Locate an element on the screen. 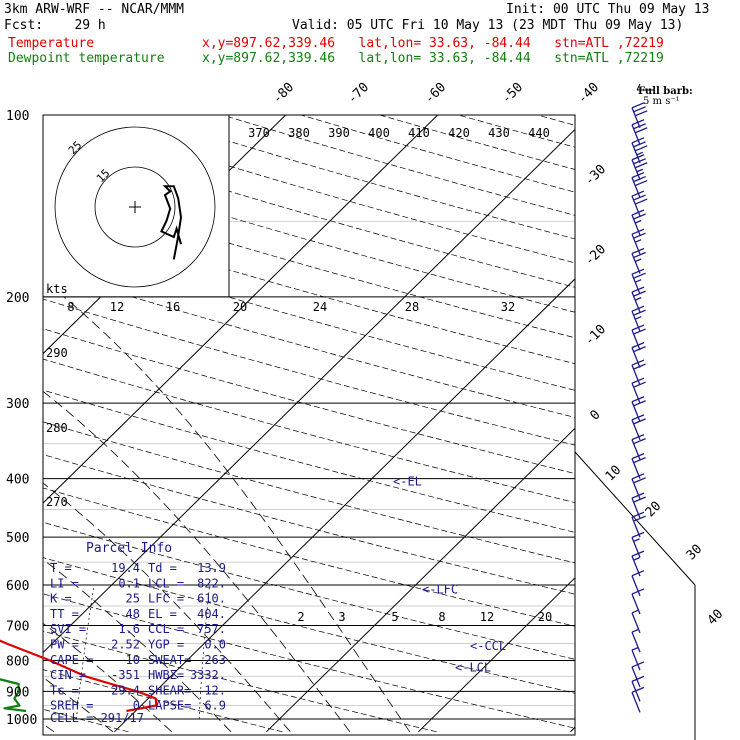 This screenshot has width=740, height=740. pressure-tick-label: 200 is located at coordinates (17, 298).